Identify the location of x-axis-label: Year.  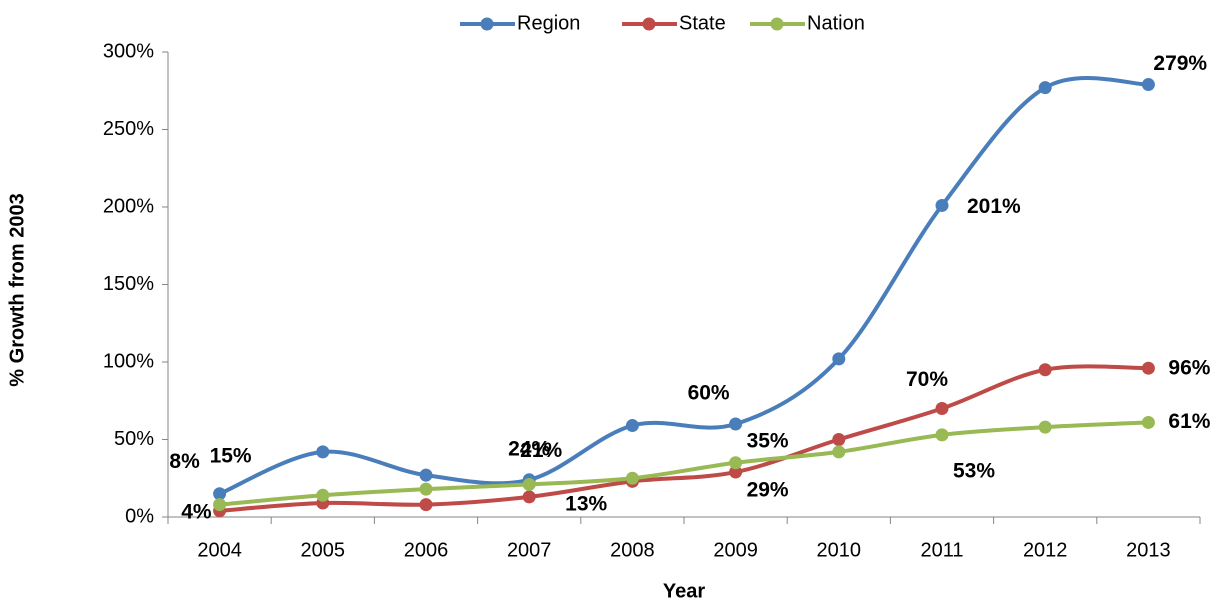
(684, 591).